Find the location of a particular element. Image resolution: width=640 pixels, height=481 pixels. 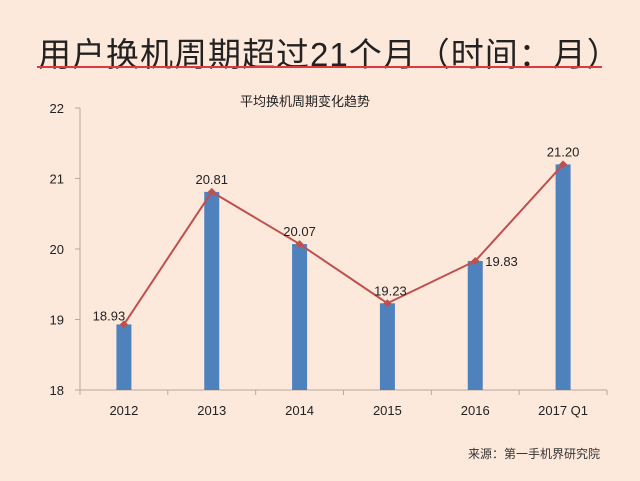

x-tick-label: 2012 is located at coordinates (123, 410).